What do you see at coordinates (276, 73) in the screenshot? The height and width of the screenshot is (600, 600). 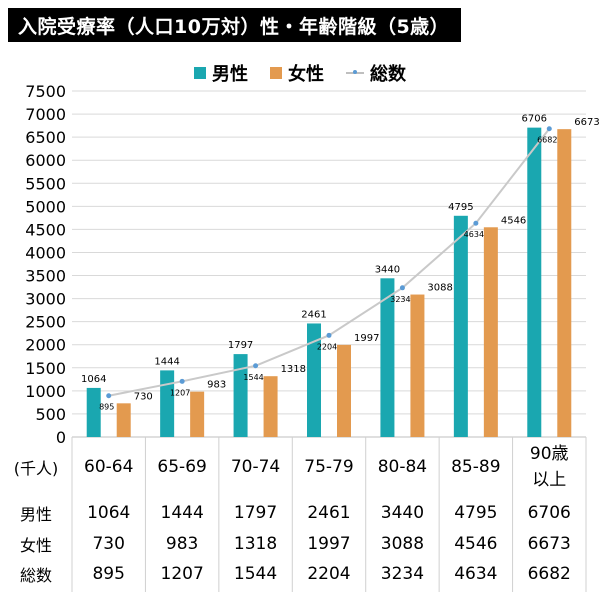 I see `legend-swatch-female` at bounding box center [276, 73].